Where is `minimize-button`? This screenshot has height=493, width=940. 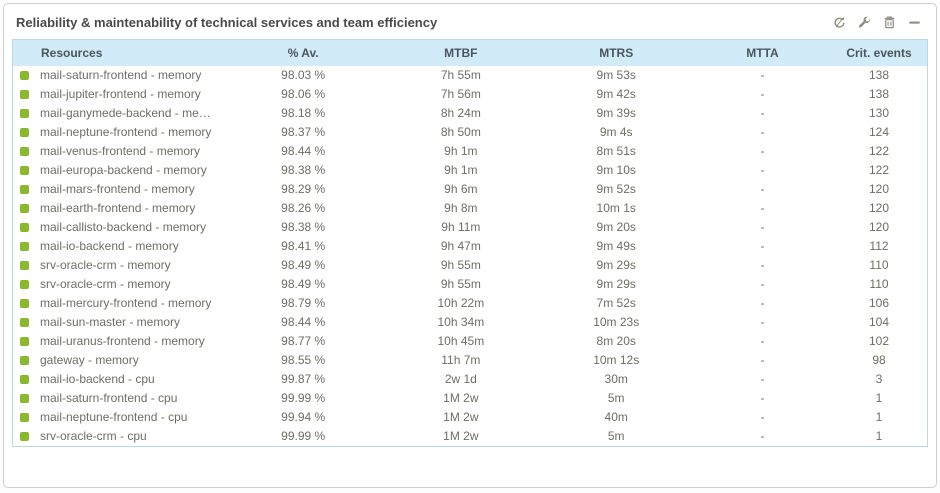 minimize-button is located at coordinates (914, 22).